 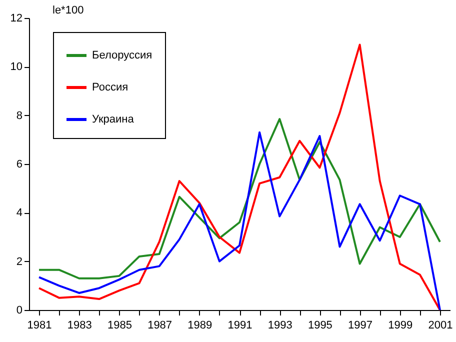 What do you see at coordinates (19, 262) in the screenshot?
I see `y-tick-label: 2` at bounding box center [19, 262].